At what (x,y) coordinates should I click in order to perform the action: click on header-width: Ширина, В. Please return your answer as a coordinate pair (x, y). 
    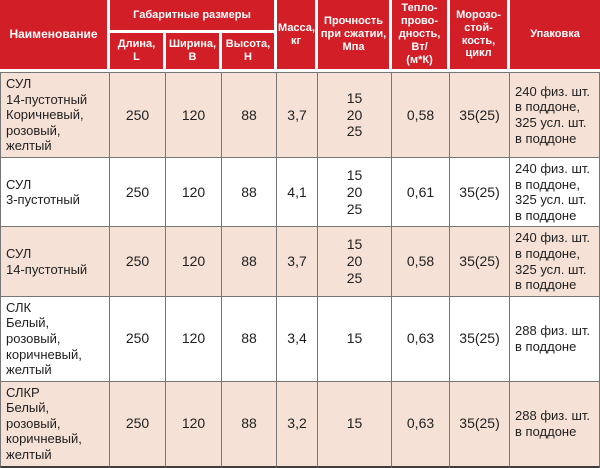
    Looking at the image, I should click on (194, 52).